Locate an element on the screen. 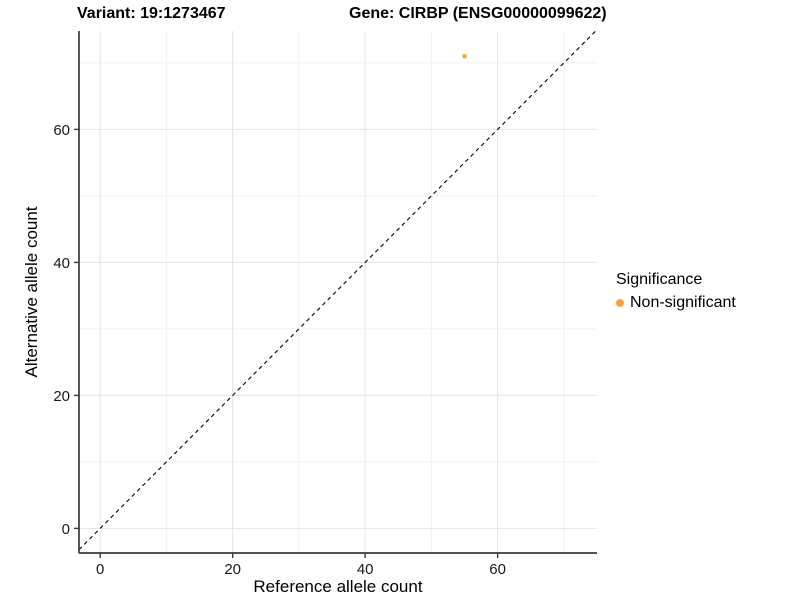 Image resolution: width=800 pixels, height=600 pixels. legend: Significance Non-significant is located at coordinates (676, 291).